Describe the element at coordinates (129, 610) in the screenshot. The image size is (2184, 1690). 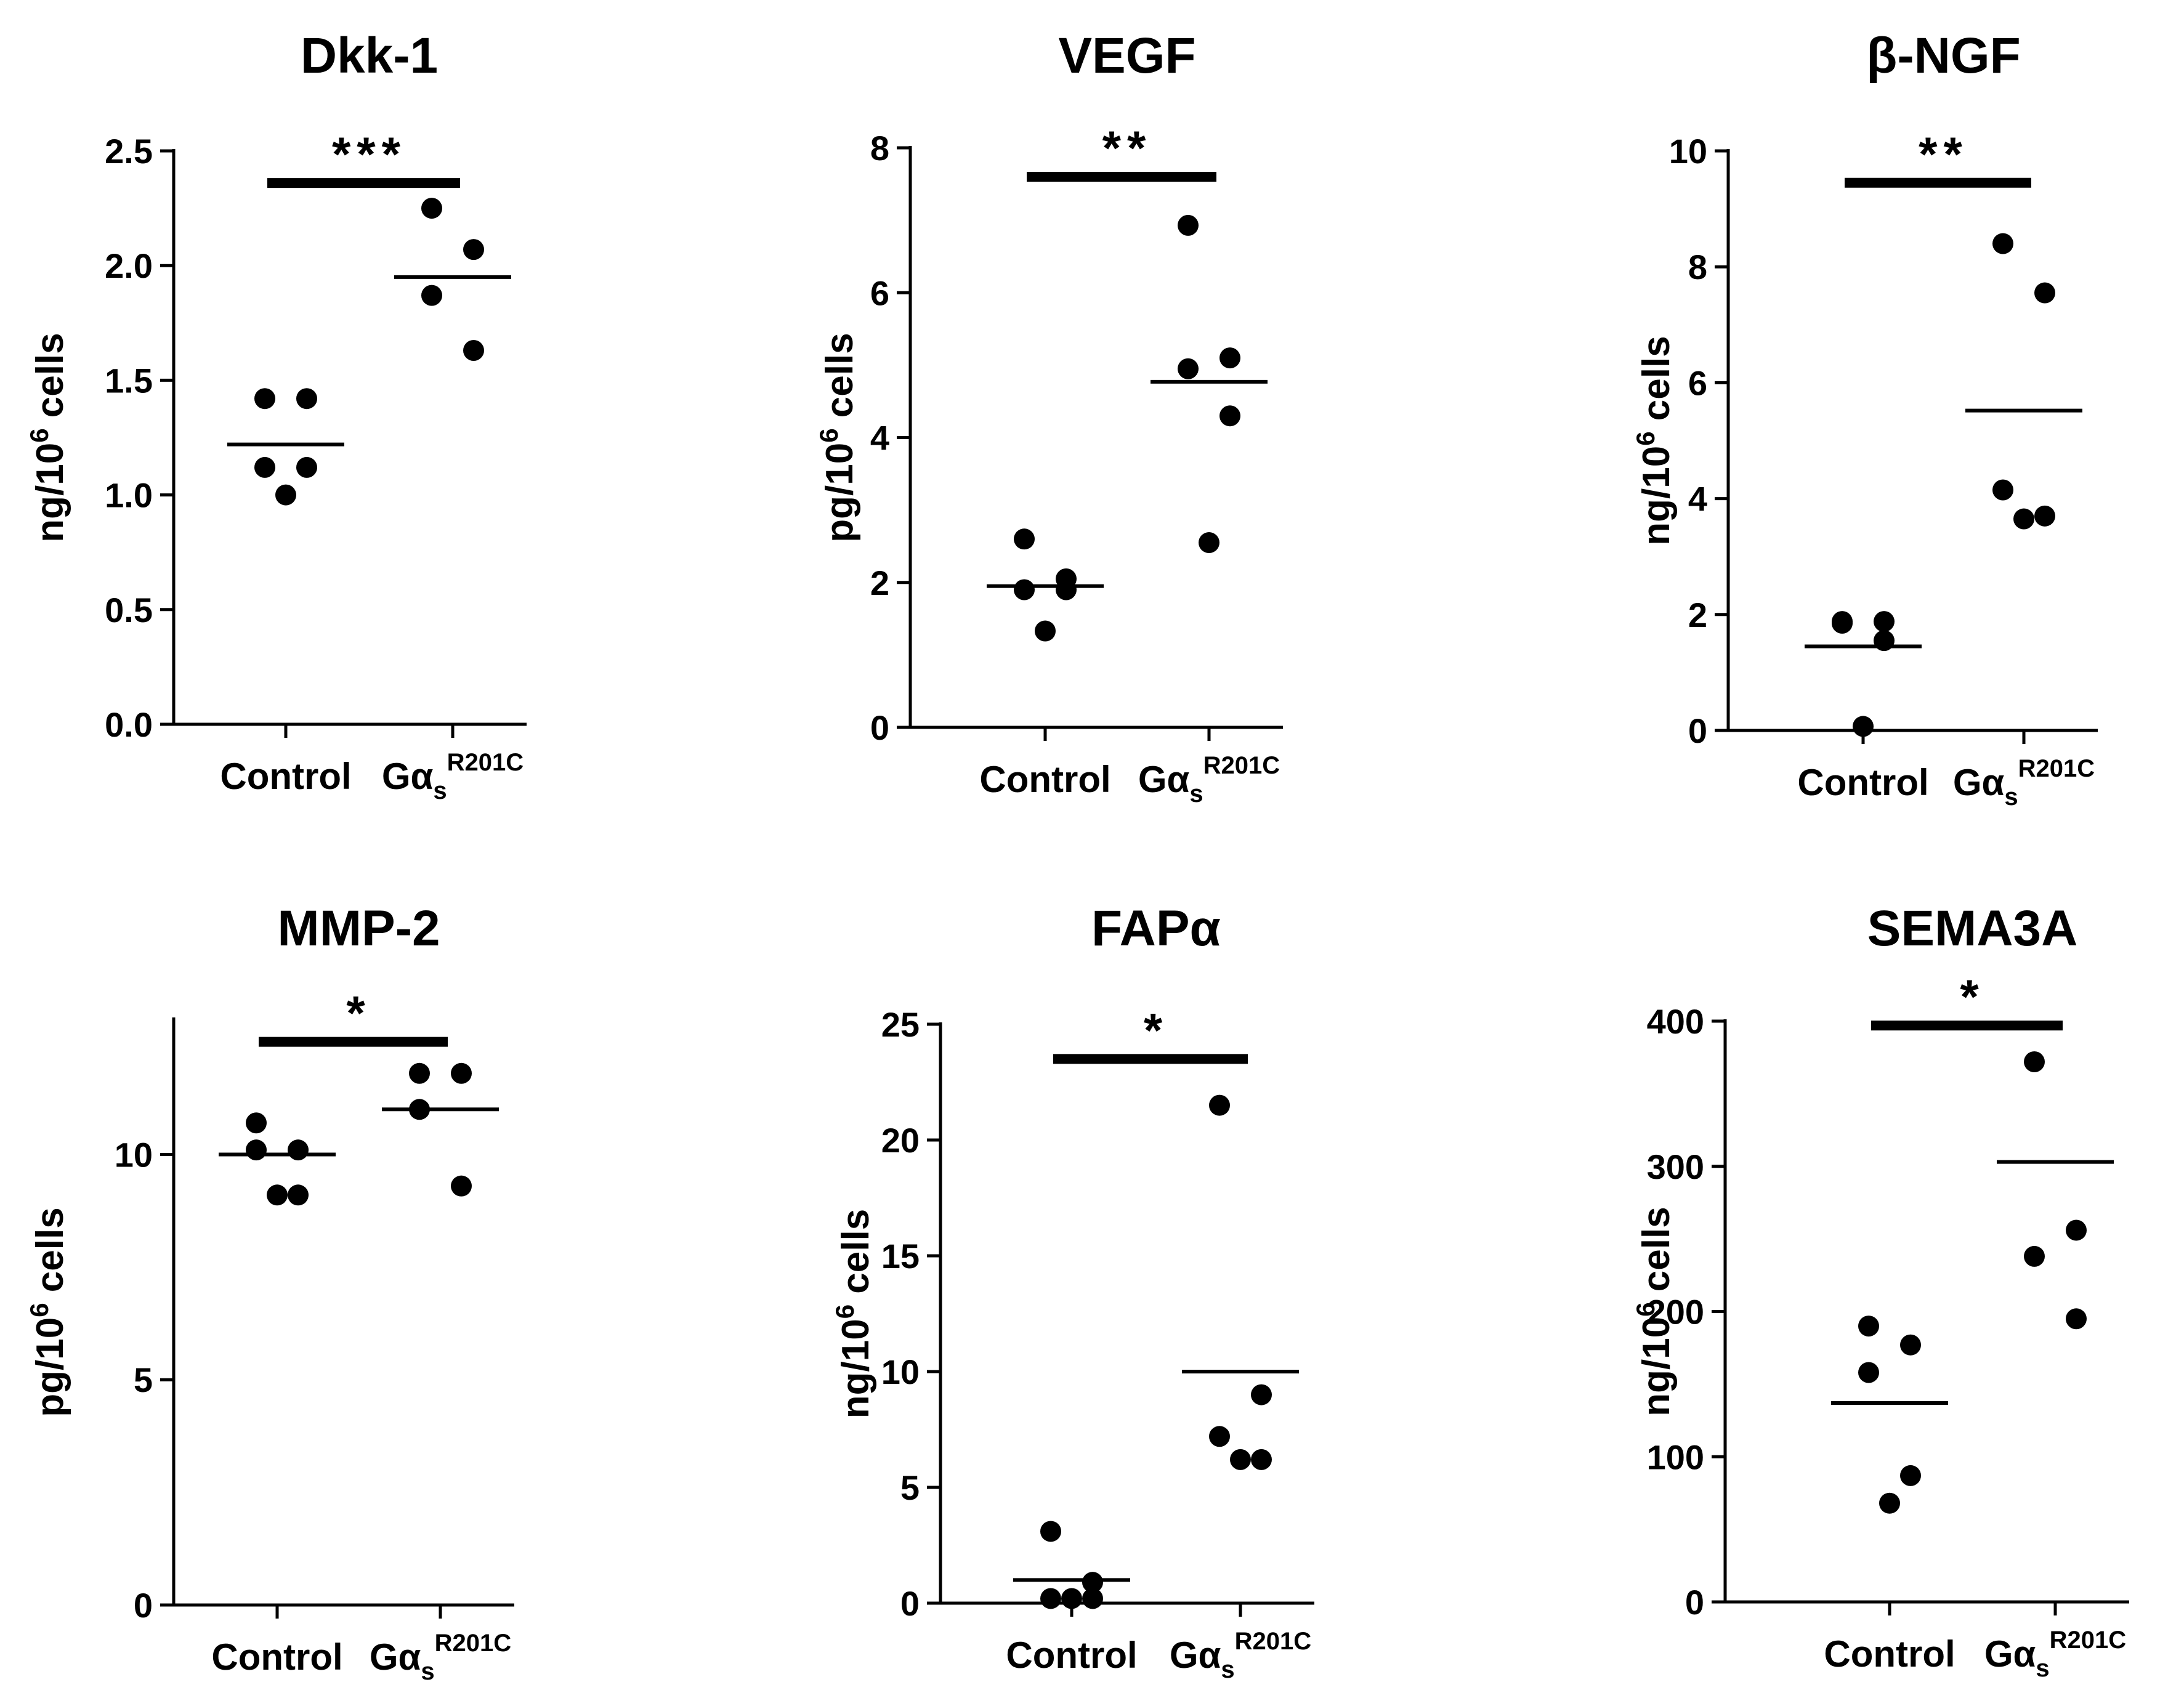
I see `y-tick-label: 0.5` at that location.